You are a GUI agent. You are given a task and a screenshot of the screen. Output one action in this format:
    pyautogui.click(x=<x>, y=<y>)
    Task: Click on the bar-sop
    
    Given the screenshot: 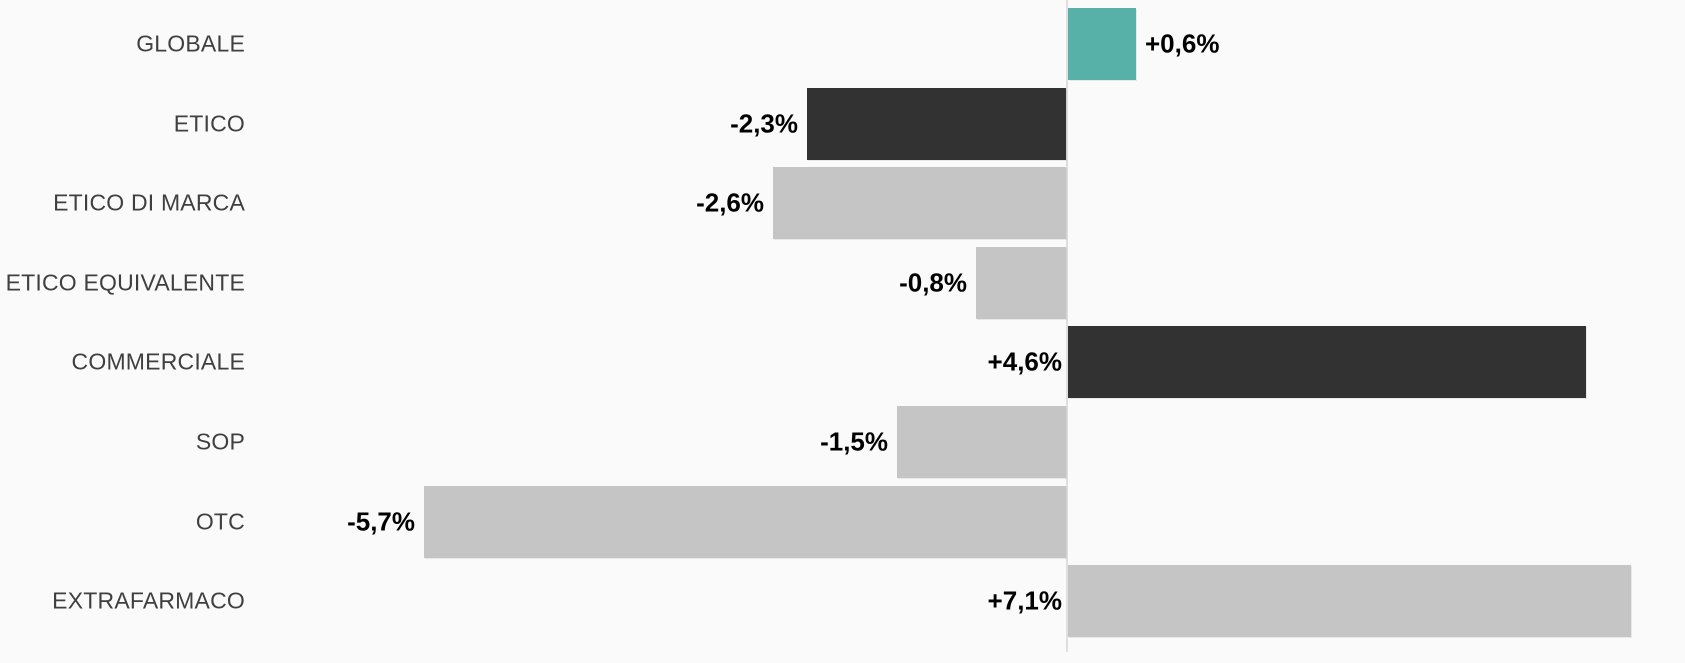 What is the action you would take?
    pyautogui.click(x=981, y=442)
    